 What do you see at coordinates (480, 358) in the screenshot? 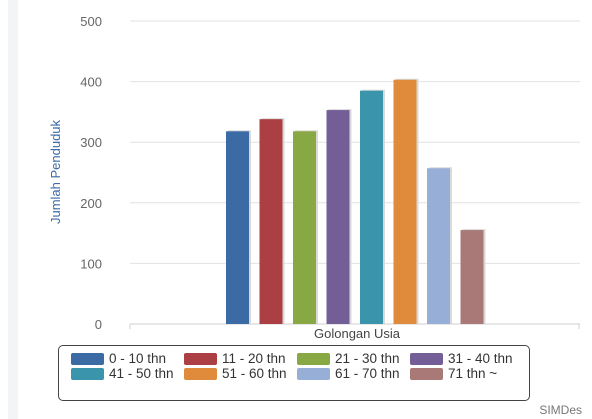
I see `legend-label: 31 - 40 thn` at bounding box center [480, 358].